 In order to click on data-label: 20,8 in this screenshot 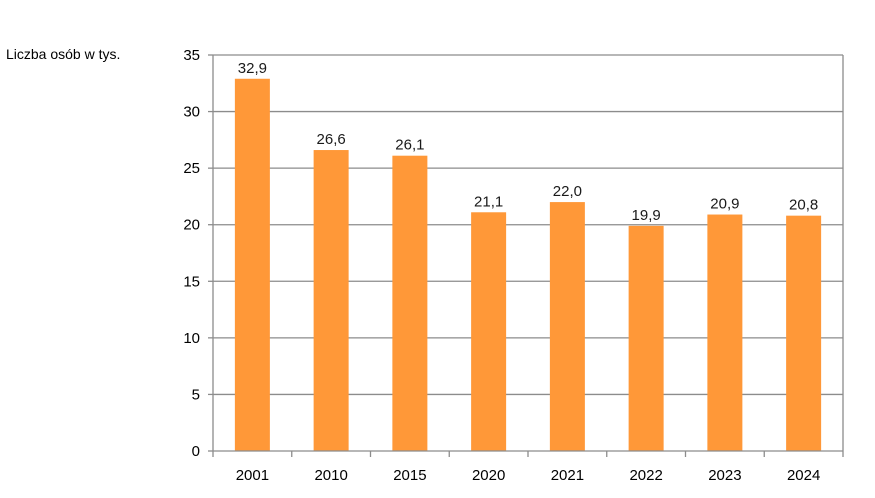, I will do `click(803, 205)`.